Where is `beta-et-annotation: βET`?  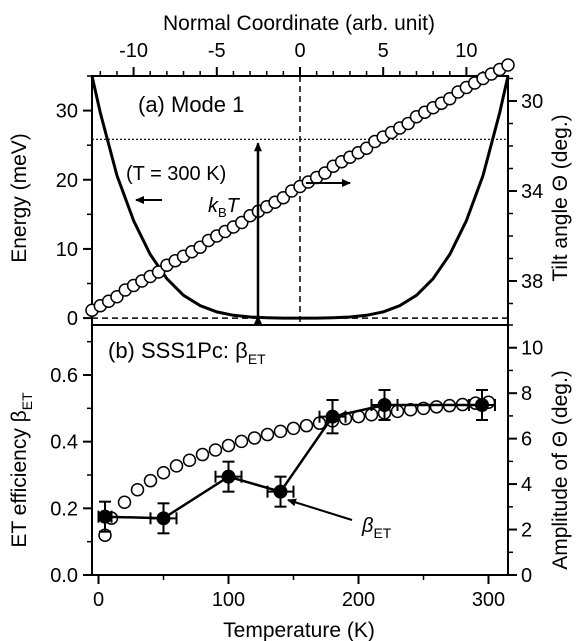 beta-et-annotation: βET is located at coordinates (376, 528).